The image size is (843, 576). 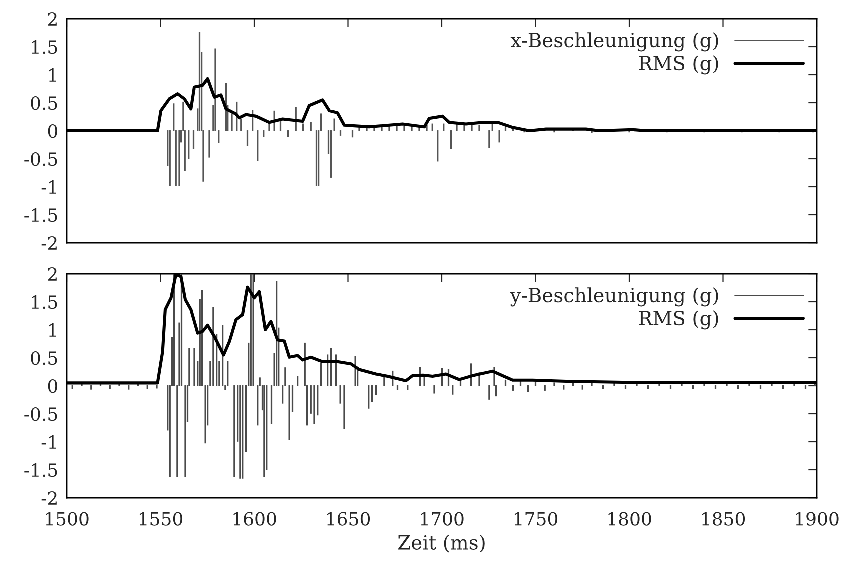 I want to click on x-tick-label: 1750, so click(x=536, y=519).